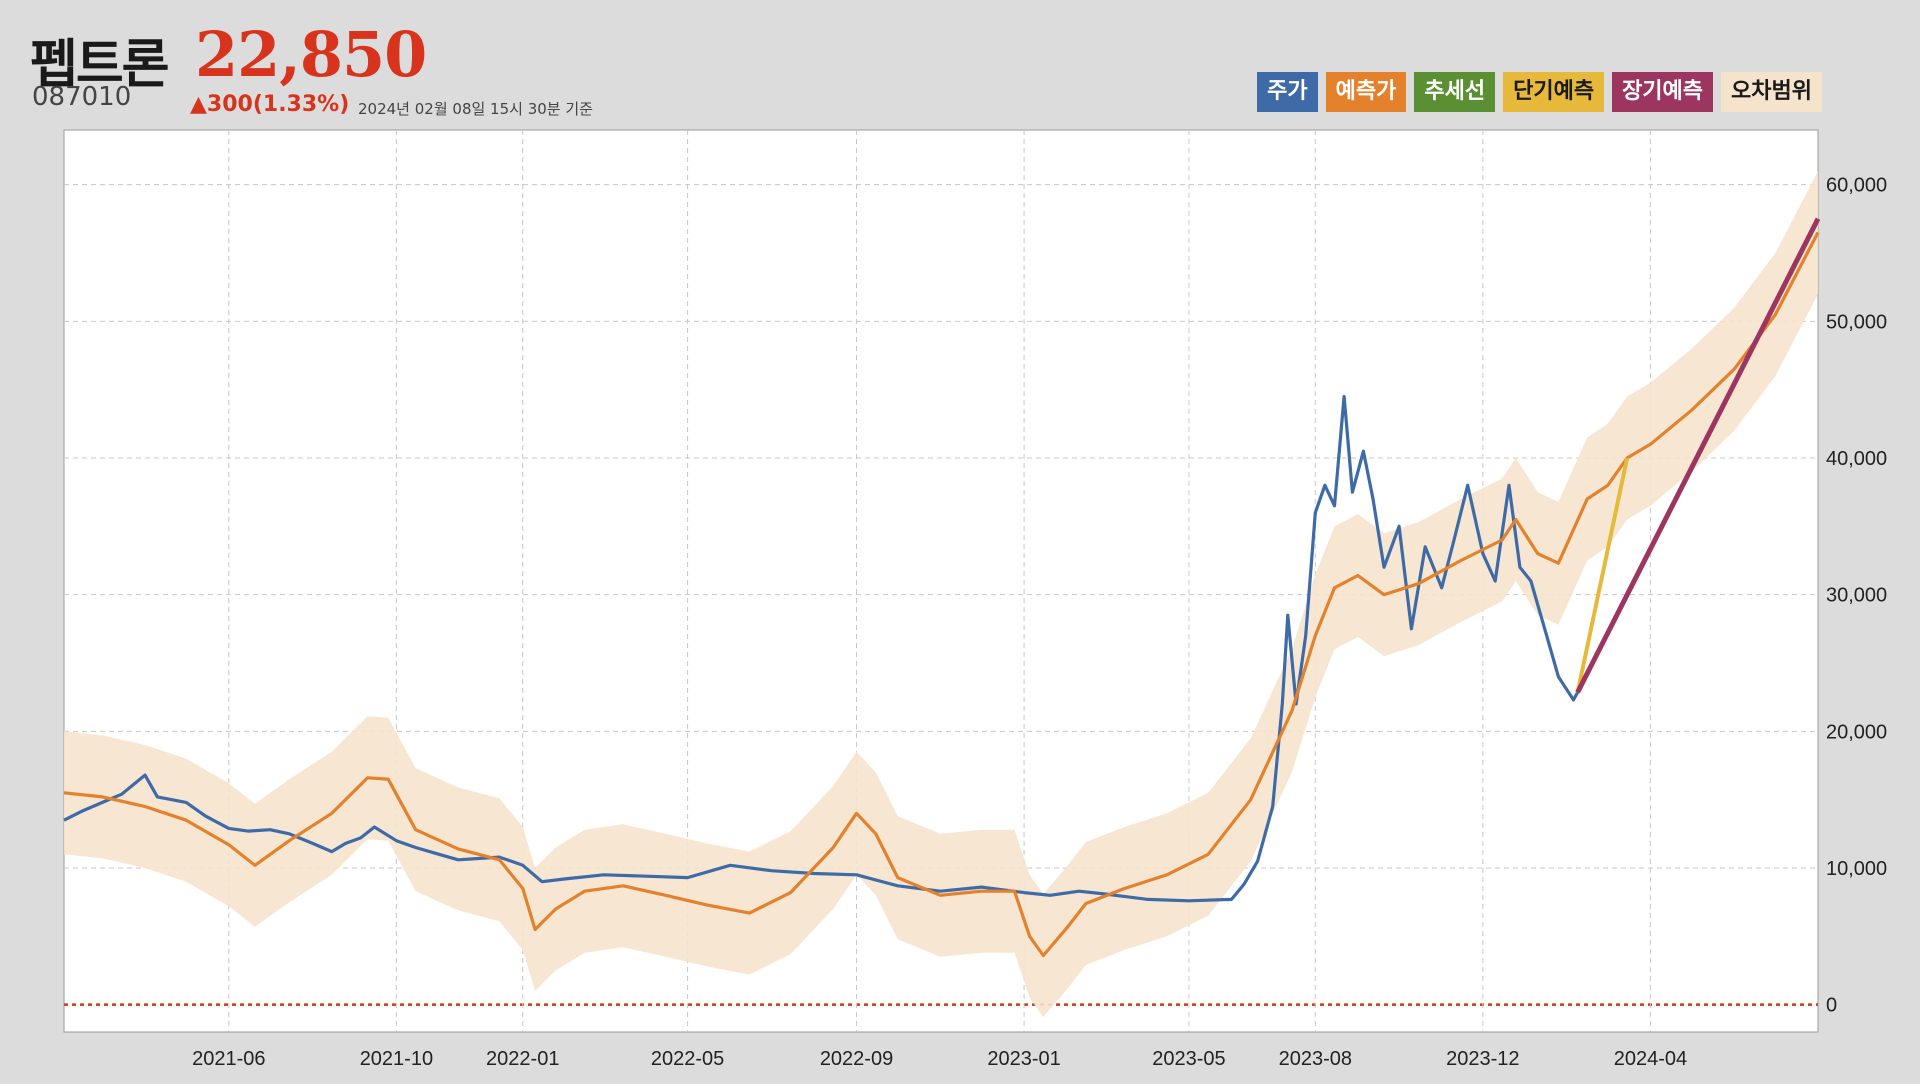 The height and width of the screenshot is (1084, 1920). I want to click on x-tick-label: 2022-05, so click(687, 1059).